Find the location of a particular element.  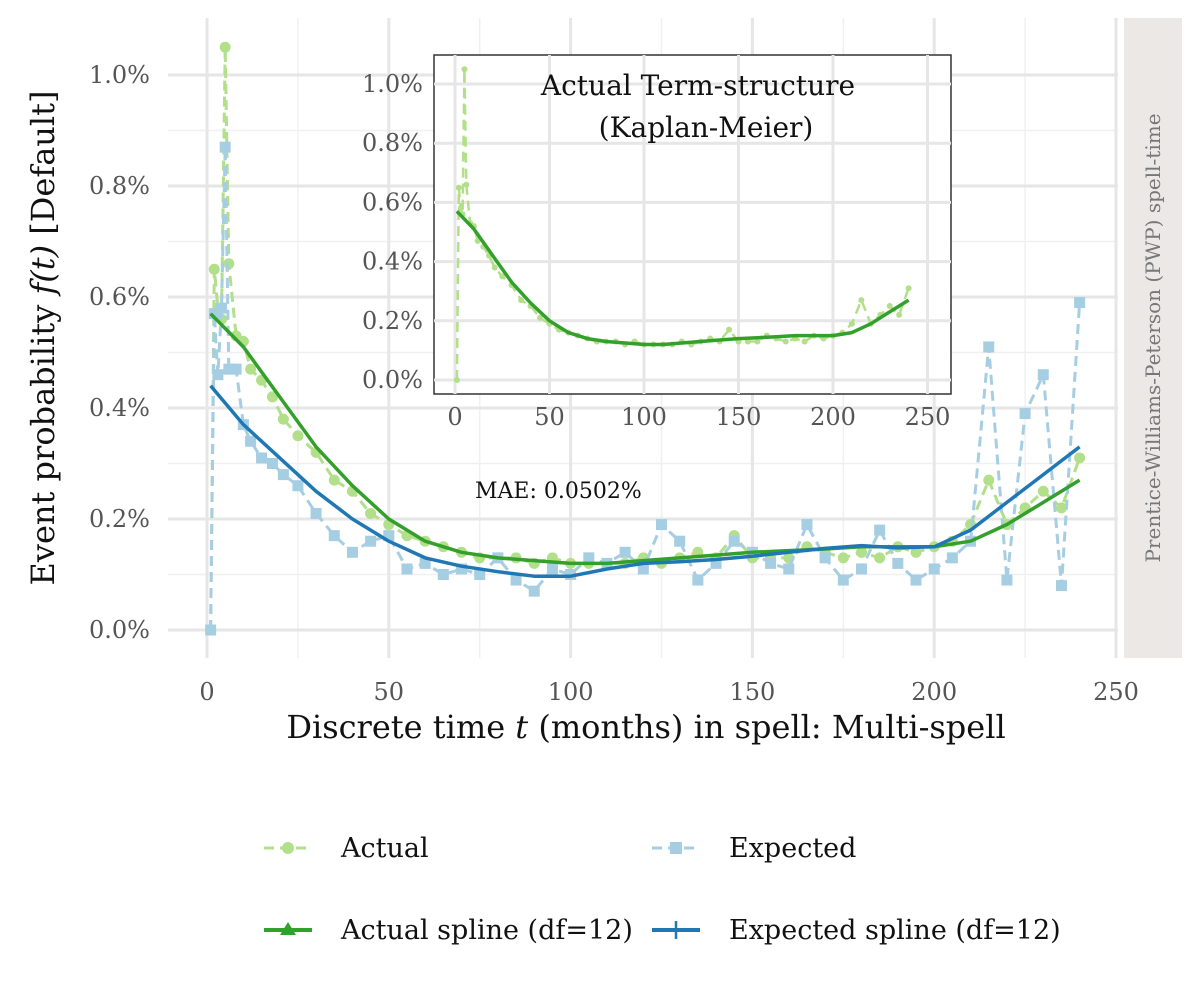

y-tick-label: 0.0% is located at coordinates (119, 630).